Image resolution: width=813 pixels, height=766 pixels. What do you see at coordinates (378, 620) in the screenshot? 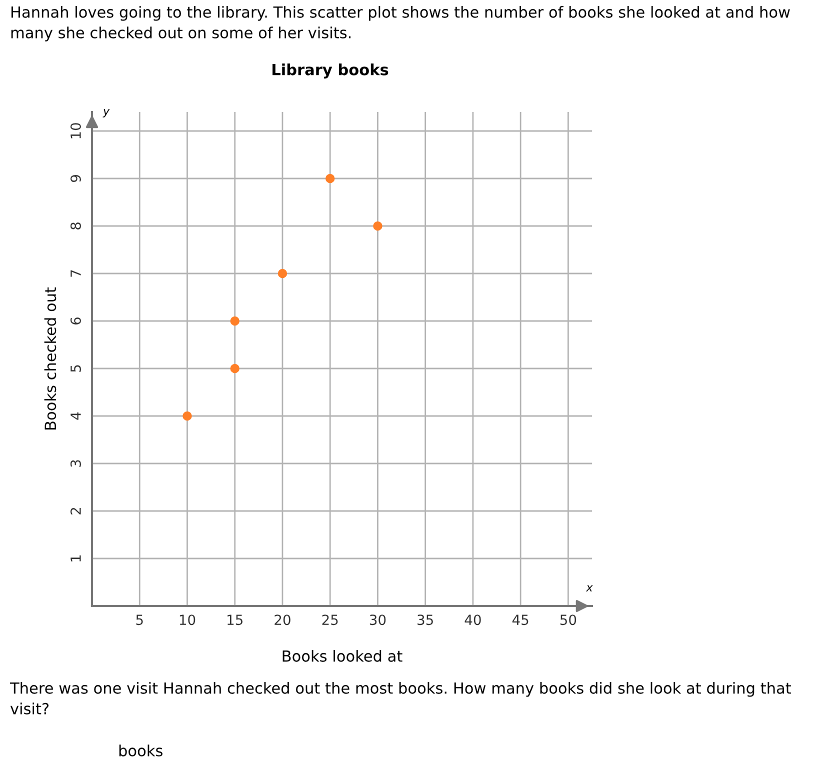
I see `x-tick-label: 30` at bounding box center [378, 620].